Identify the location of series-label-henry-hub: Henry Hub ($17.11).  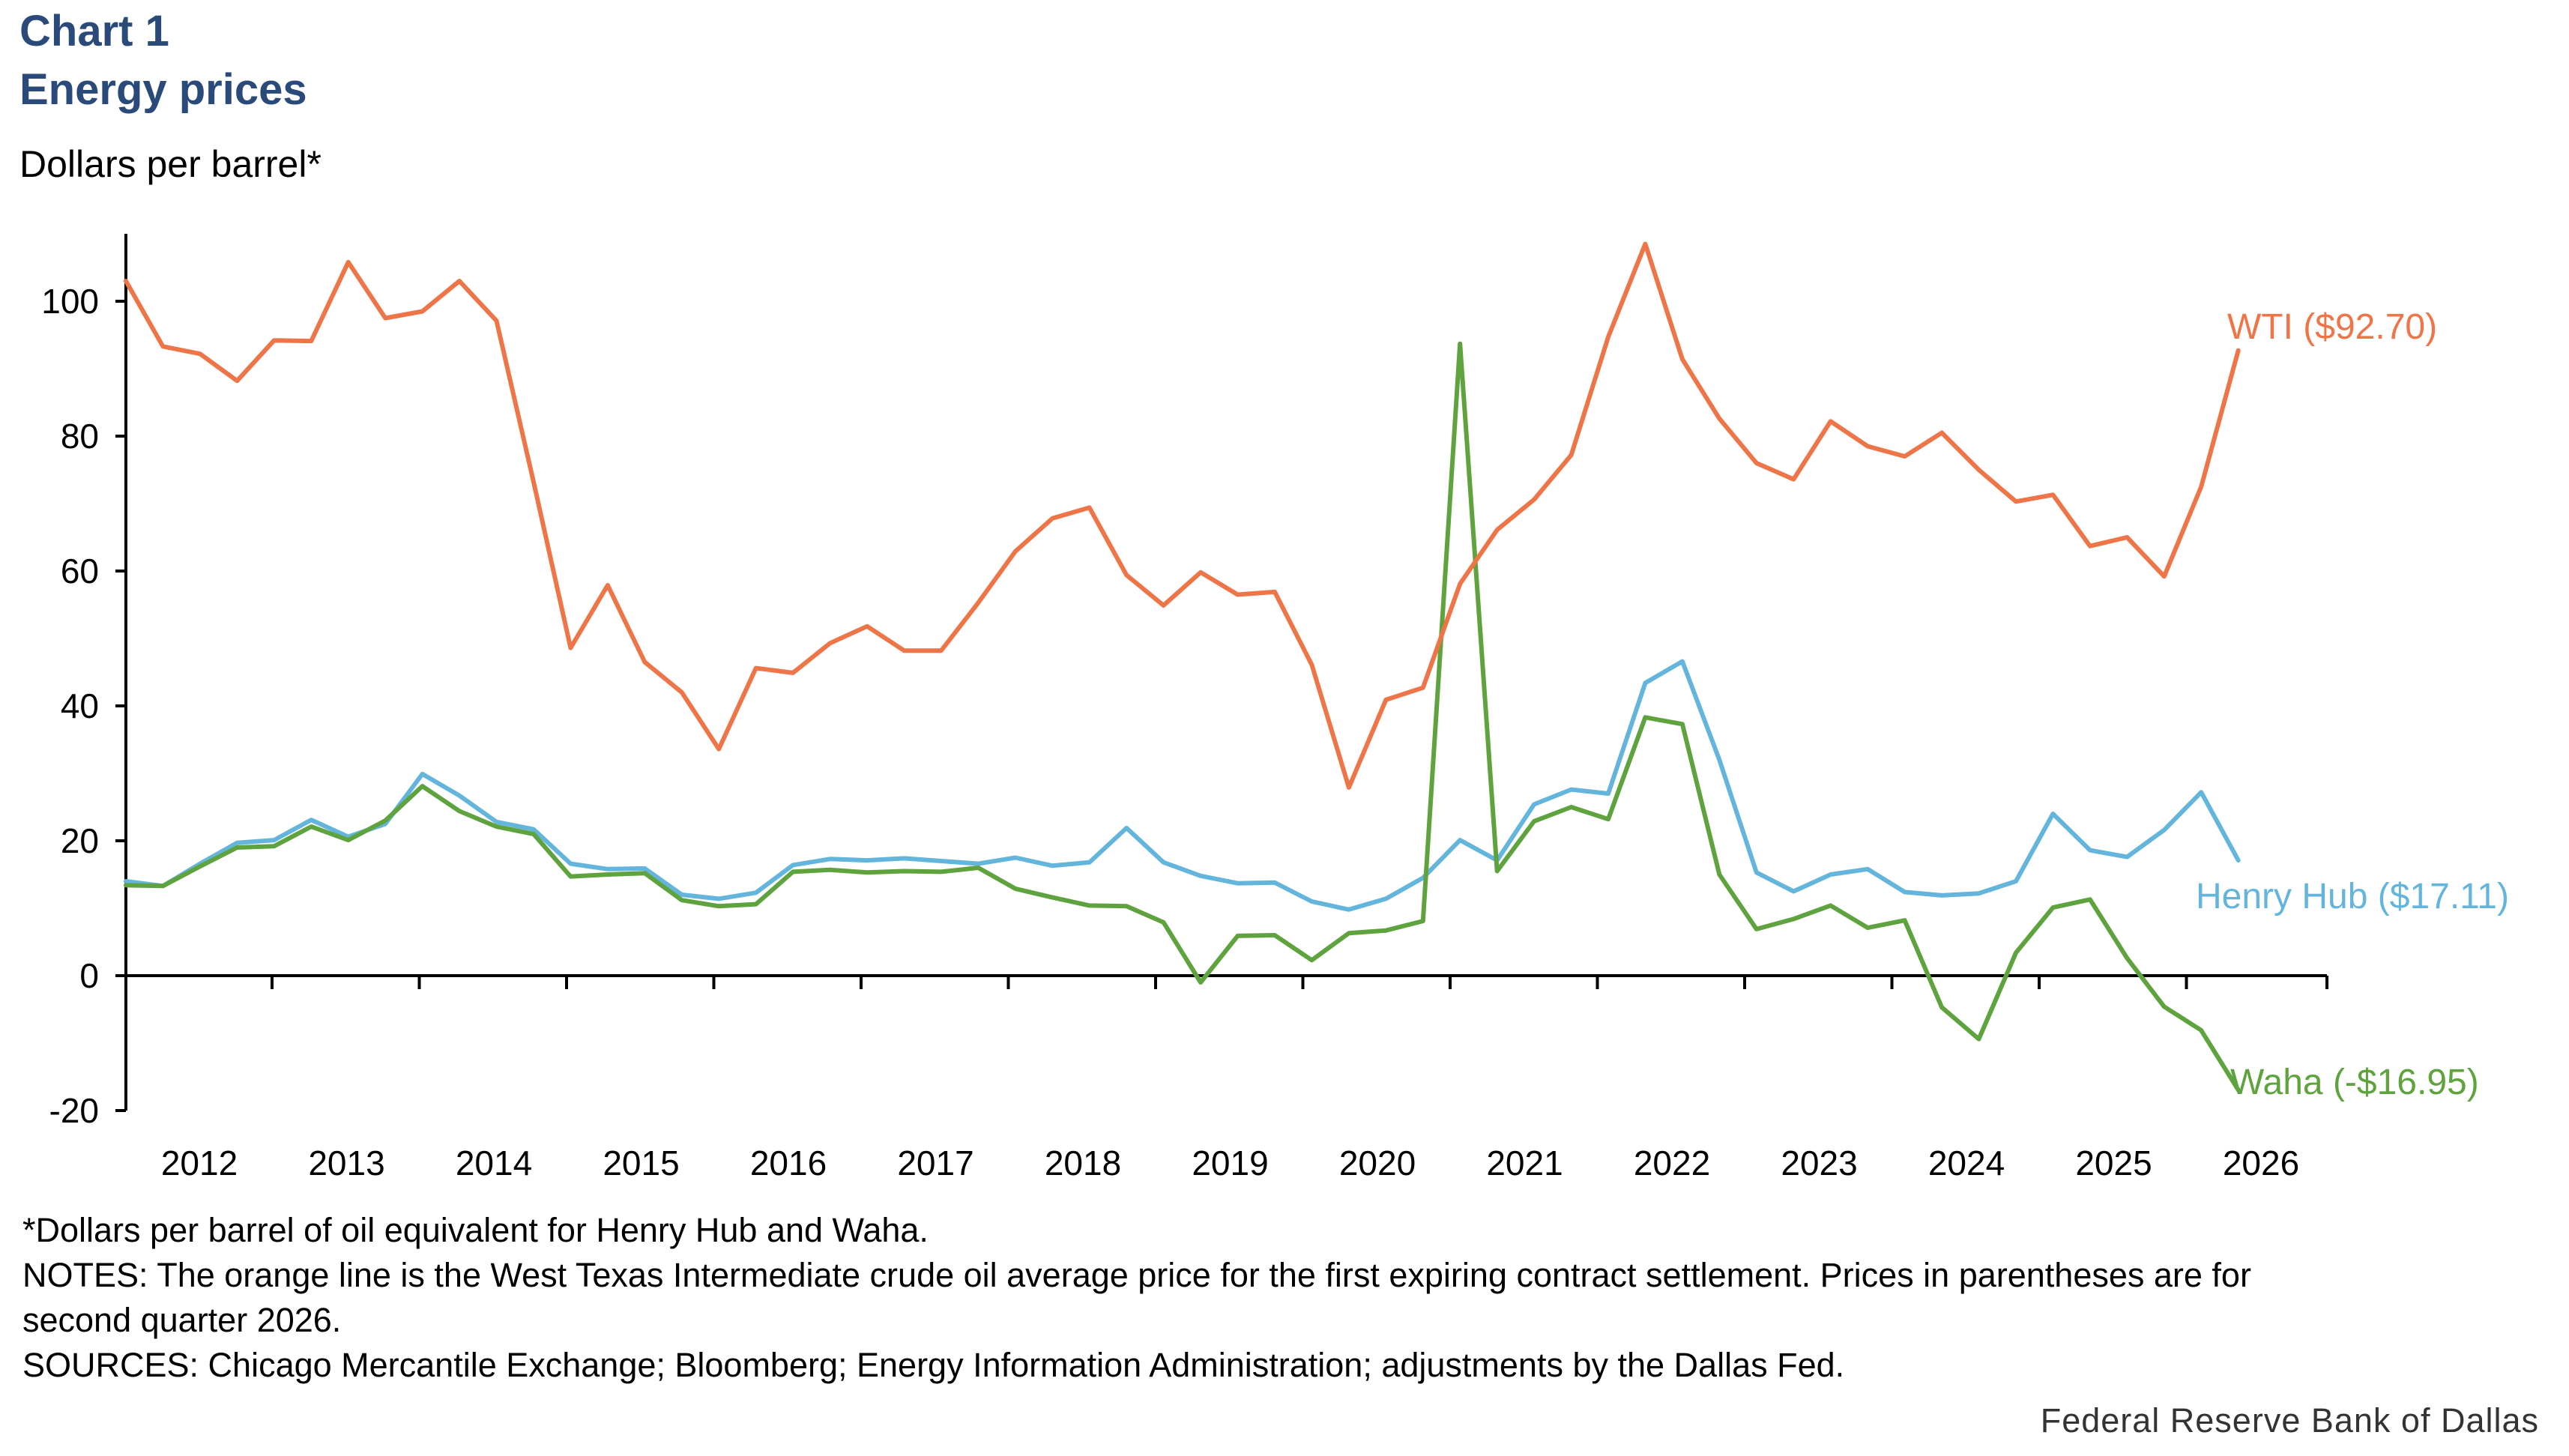
(2352, 896).